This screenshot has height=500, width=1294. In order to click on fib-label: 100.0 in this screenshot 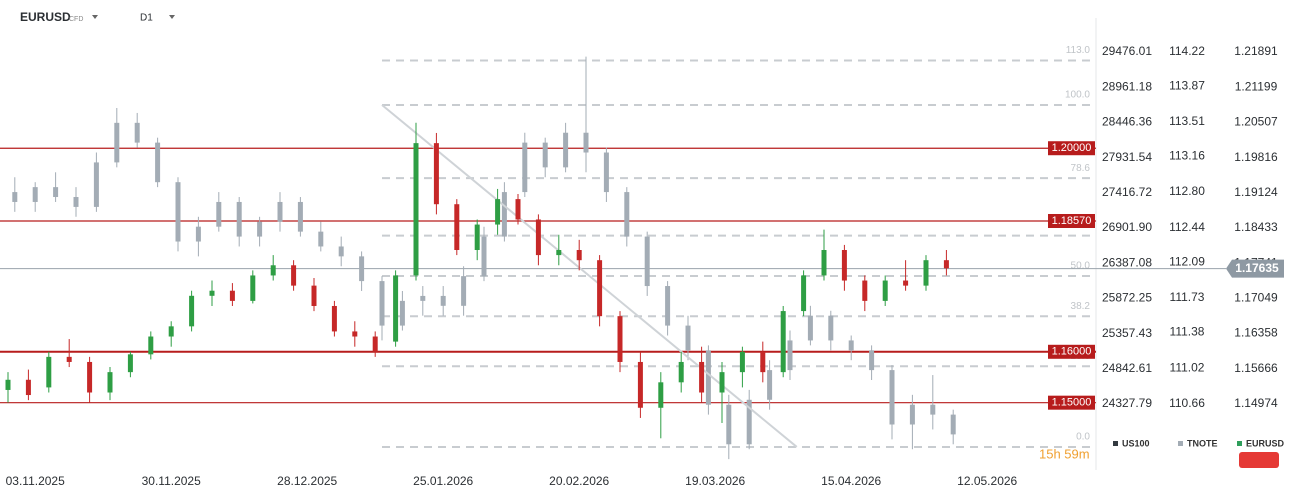, I will do `click(1077, 95)`.